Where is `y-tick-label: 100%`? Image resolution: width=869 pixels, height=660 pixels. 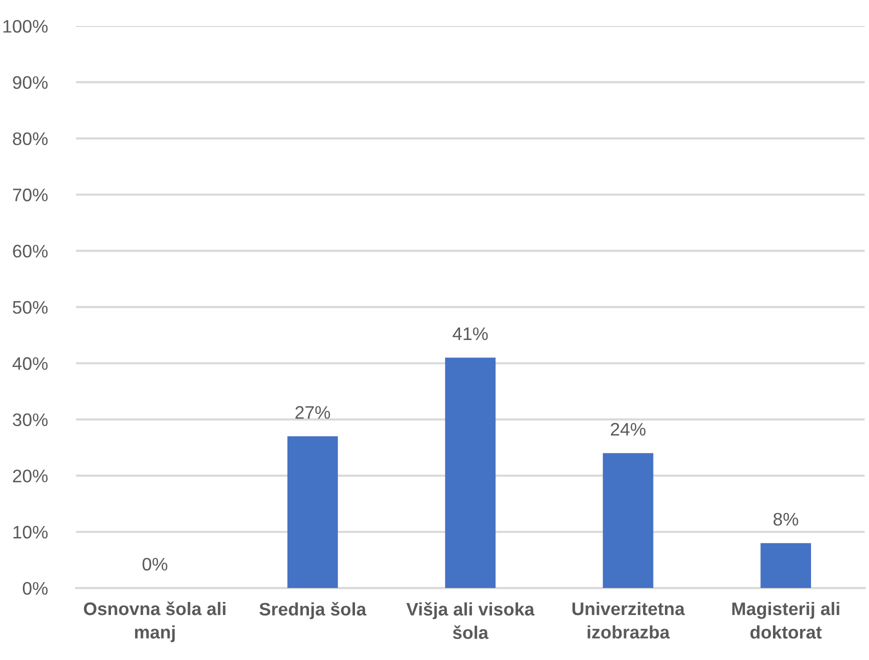
y-tick-label: 100% is located at coordinates (25, 26).